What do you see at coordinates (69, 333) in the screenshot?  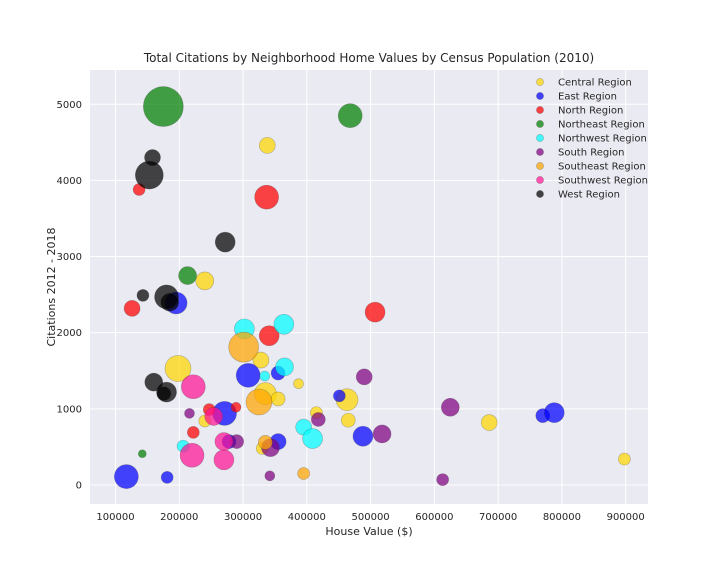 I see `y-tick-label: 2000` at bounding box center [69, 333].